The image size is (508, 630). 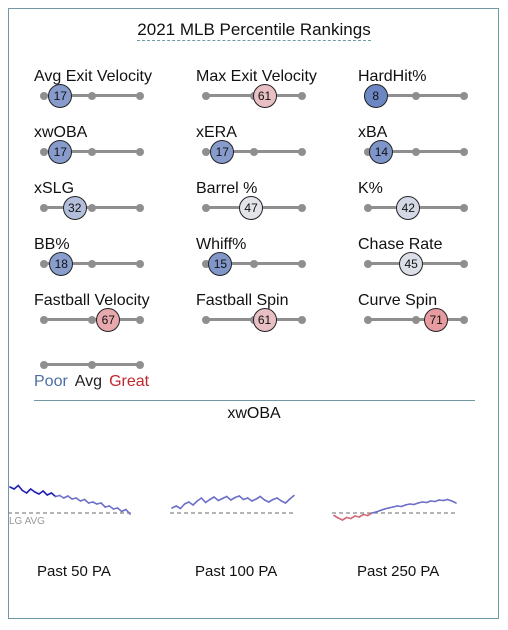 I want to click on metric-track: 45, so click(x=416, y=264).